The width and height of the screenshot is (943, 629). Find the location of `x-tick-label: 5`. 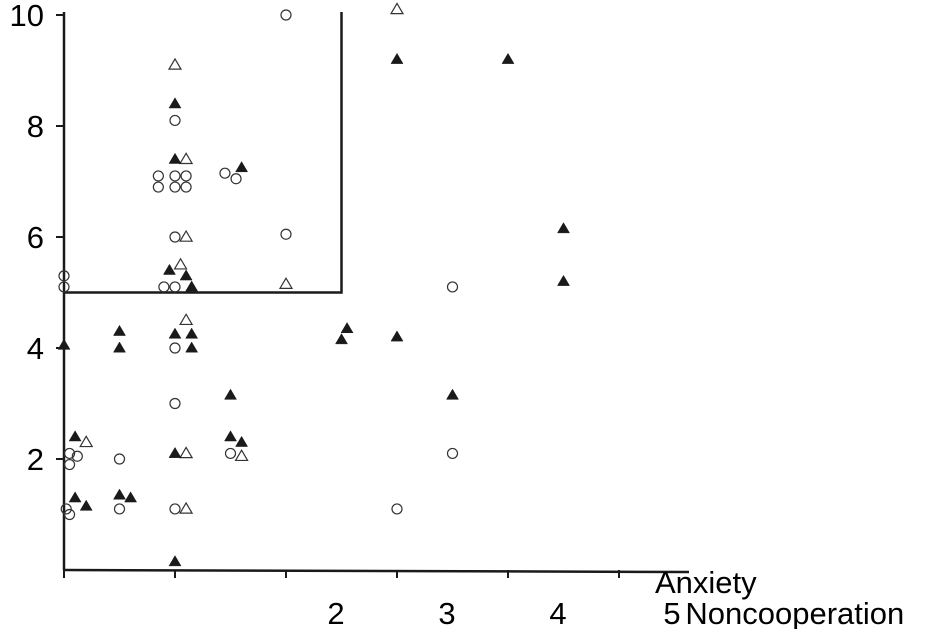

x-tick-label: 5 is located at coordinates (671, 612).